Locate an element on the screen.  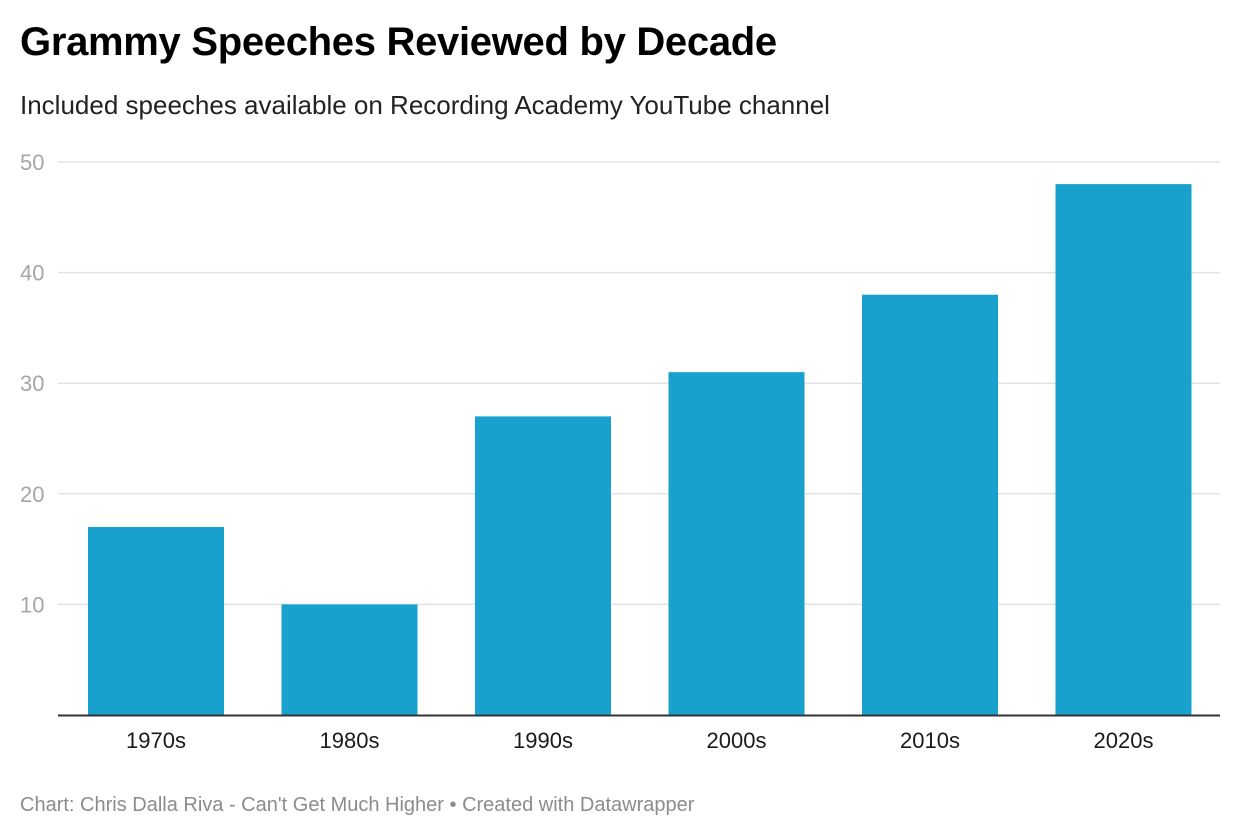
y-tick-label: 40 is located at coordinates (32, 273).